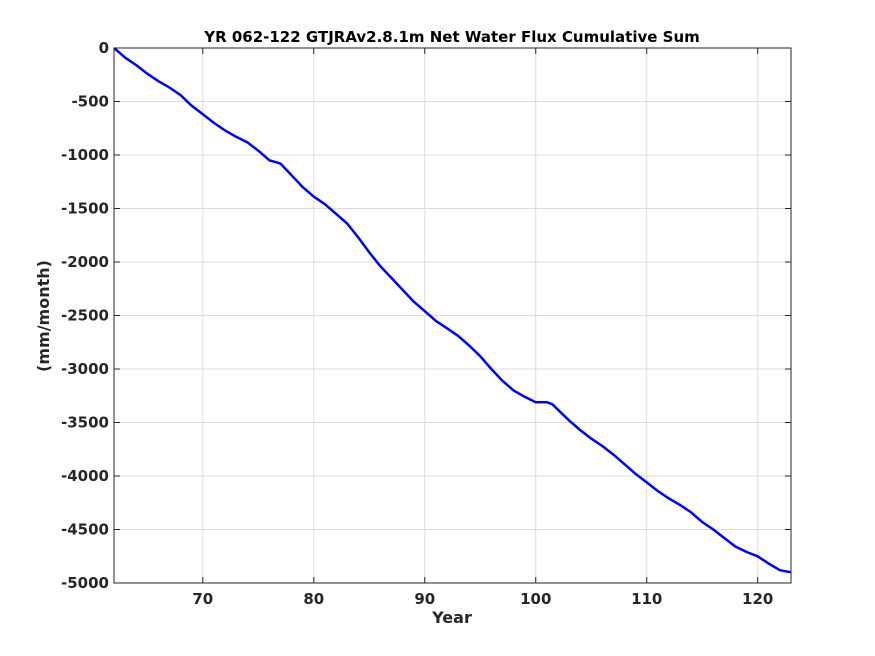  Describe the element at coordinates (482, 599) in the screenshot. I see `x-tick-labels: 70 80 90 100 110 120` at that location.